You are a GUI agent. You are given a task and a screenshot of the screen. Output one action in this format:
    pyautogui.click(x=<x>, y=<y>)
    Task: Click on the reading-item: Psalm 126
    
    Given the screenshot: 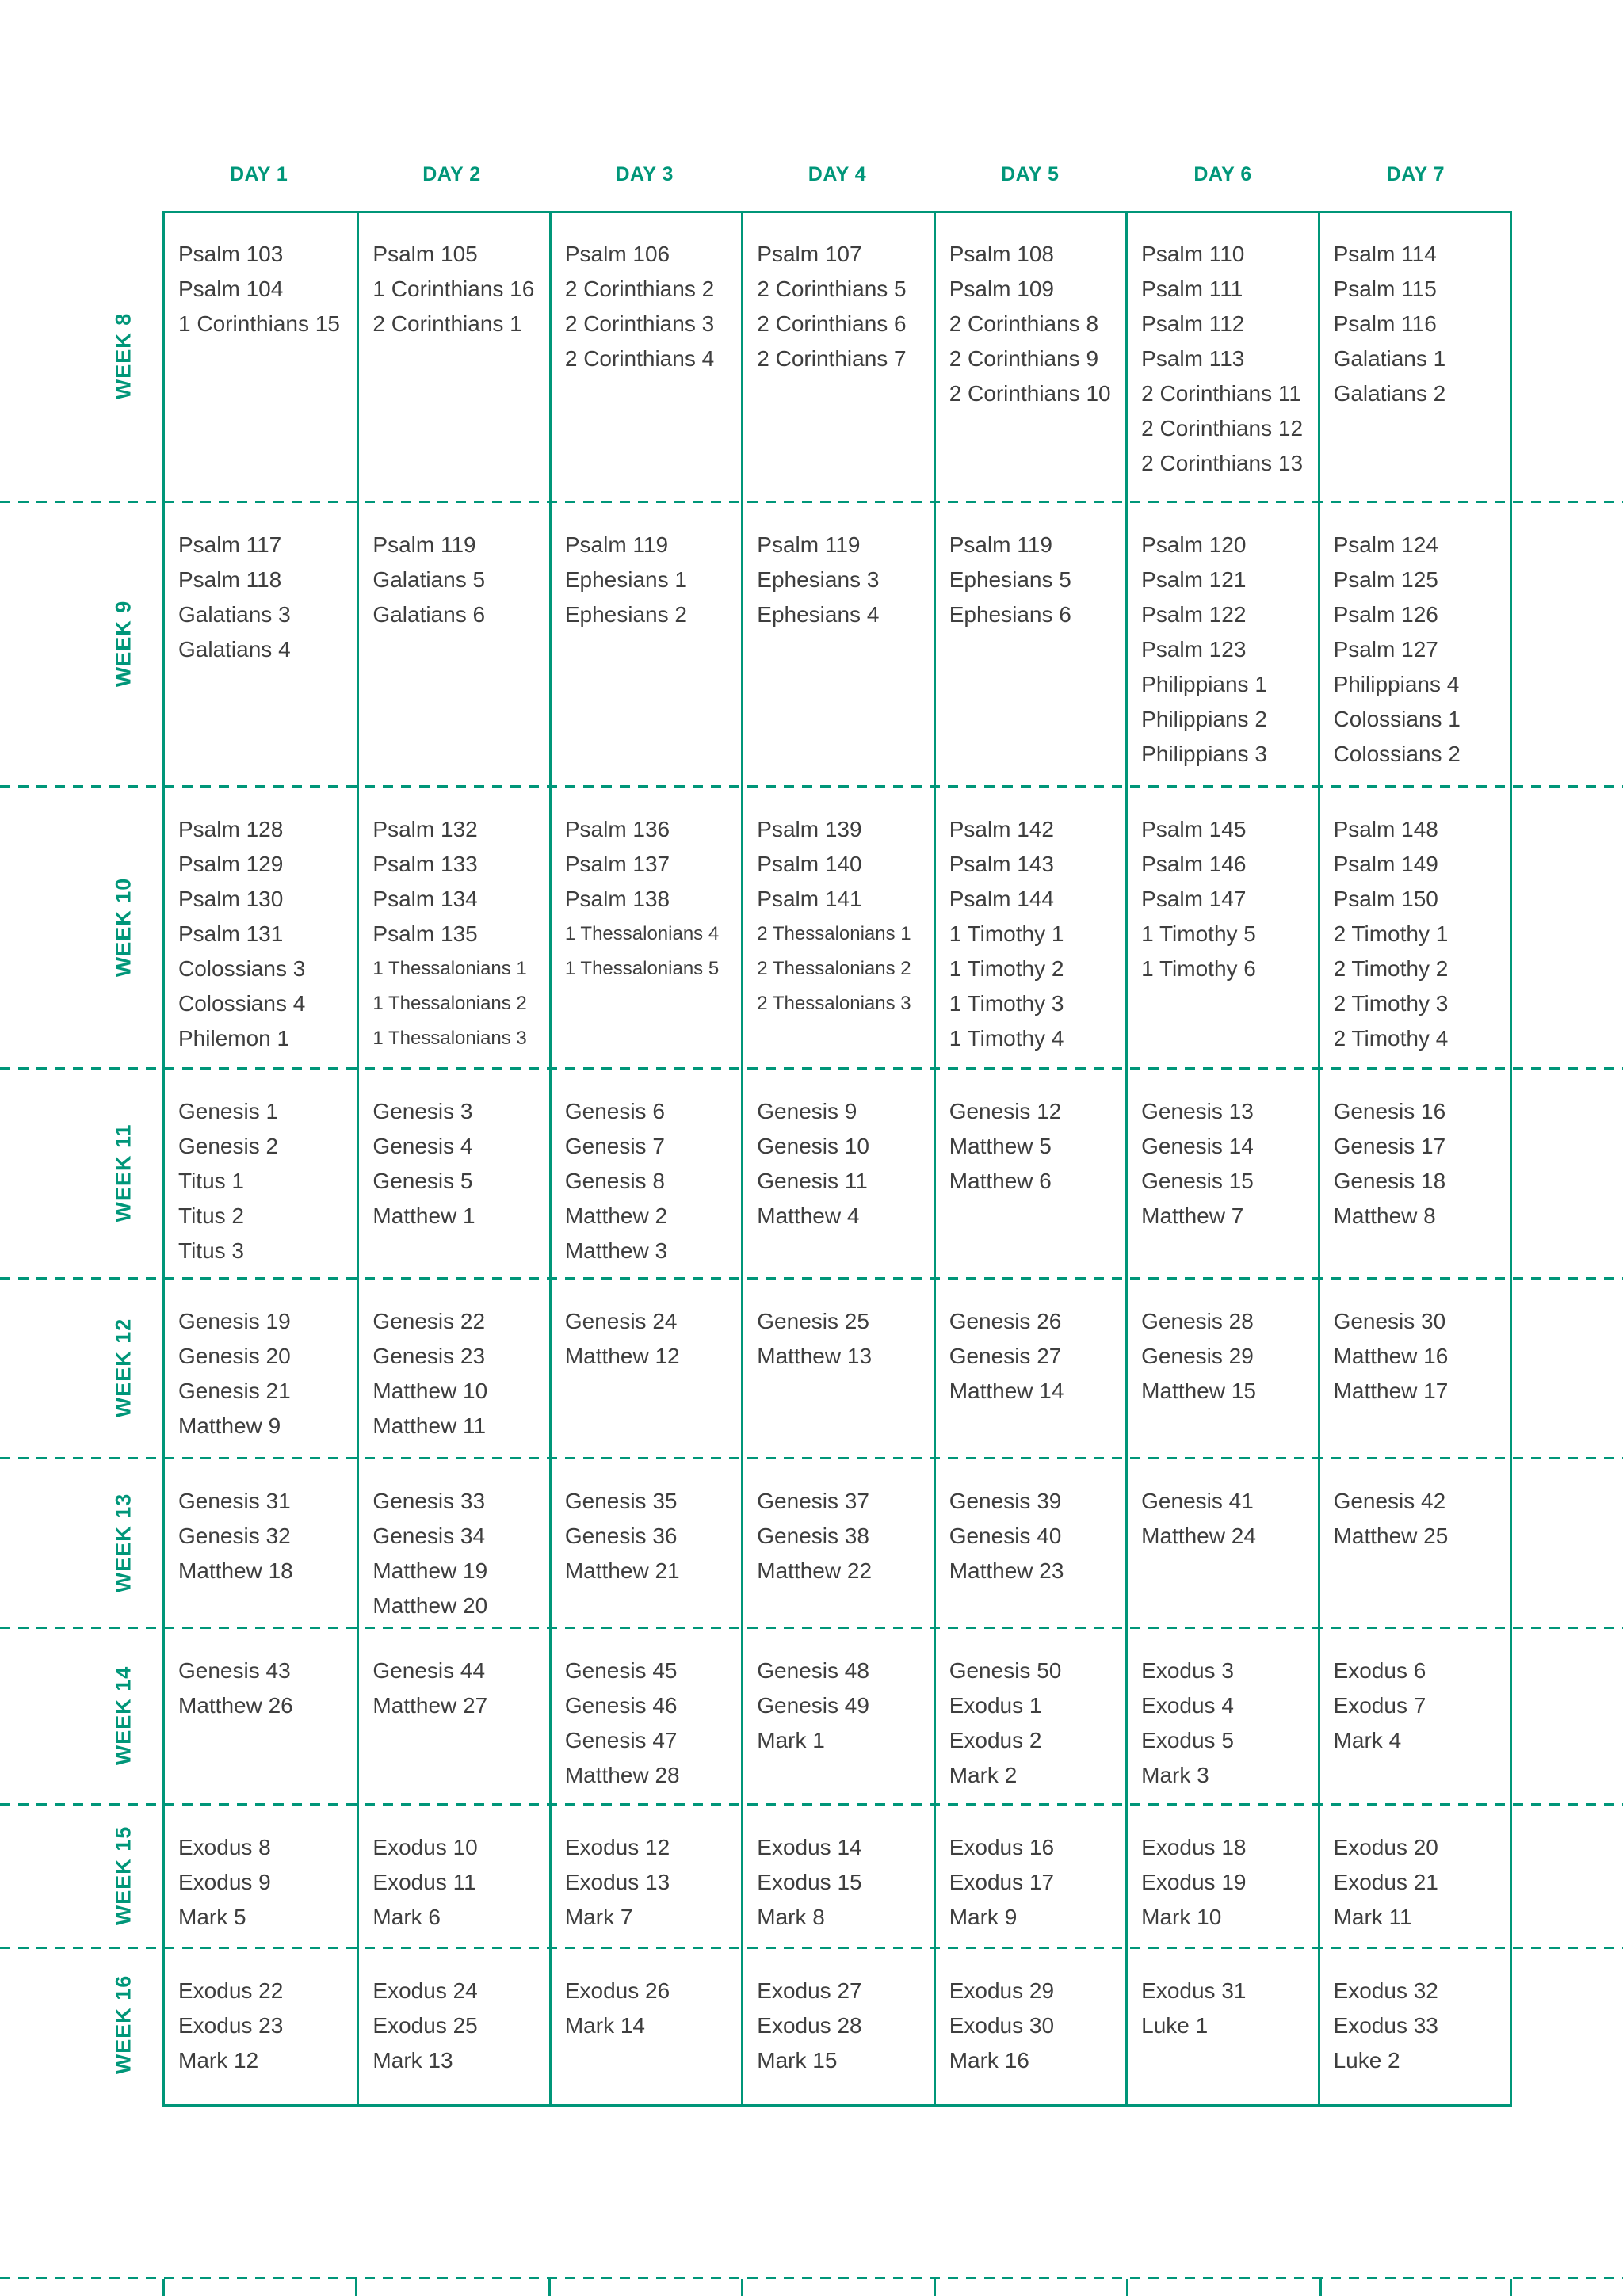 What is the action you would take?
    pyautogui.click(x=1386, y=614)
    